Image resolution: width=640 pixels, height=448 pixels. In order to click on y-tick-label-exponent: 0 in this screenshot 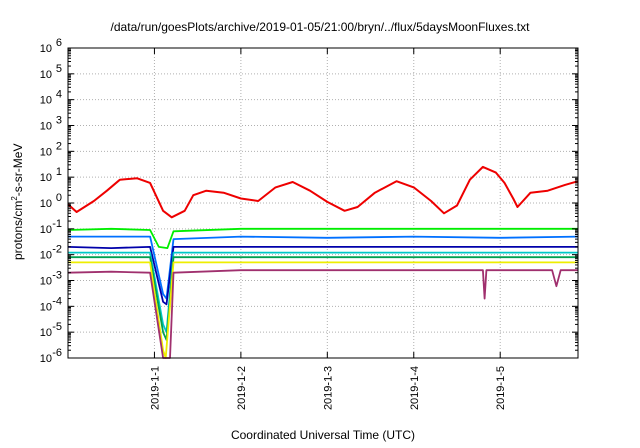, I will do `click(59, 198)`.